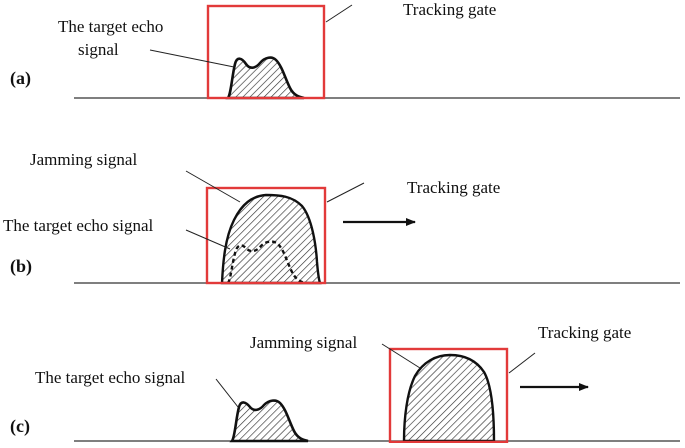  What do you see at coordinates (227, 393) in the screenshot?
I see `panel-c-echo-leader` at bounding box center [227, 393].